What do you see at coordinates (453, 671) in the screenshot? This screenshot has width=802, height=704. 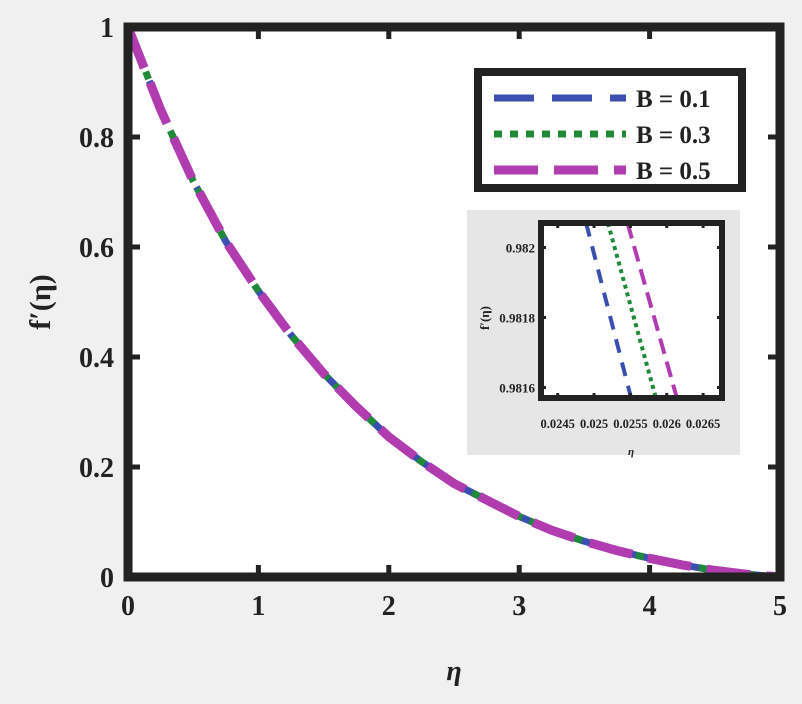 I see `x-axis-label: η` at bounding box center [453, 671].